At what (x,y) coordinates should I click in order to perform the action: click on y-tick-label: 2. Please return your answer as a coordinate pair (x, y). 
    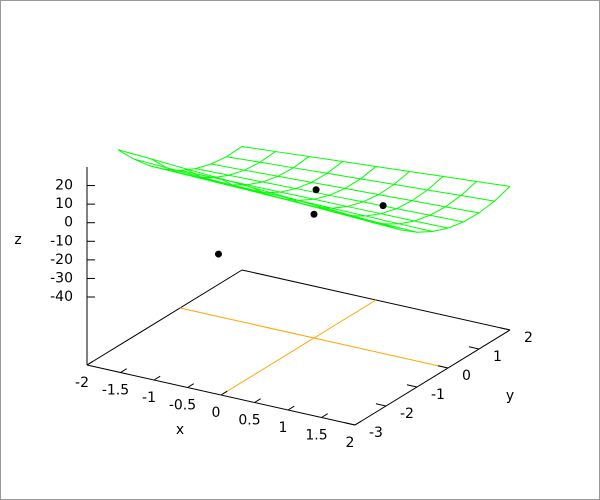
    Looking at the image, I should click on (528, 338).